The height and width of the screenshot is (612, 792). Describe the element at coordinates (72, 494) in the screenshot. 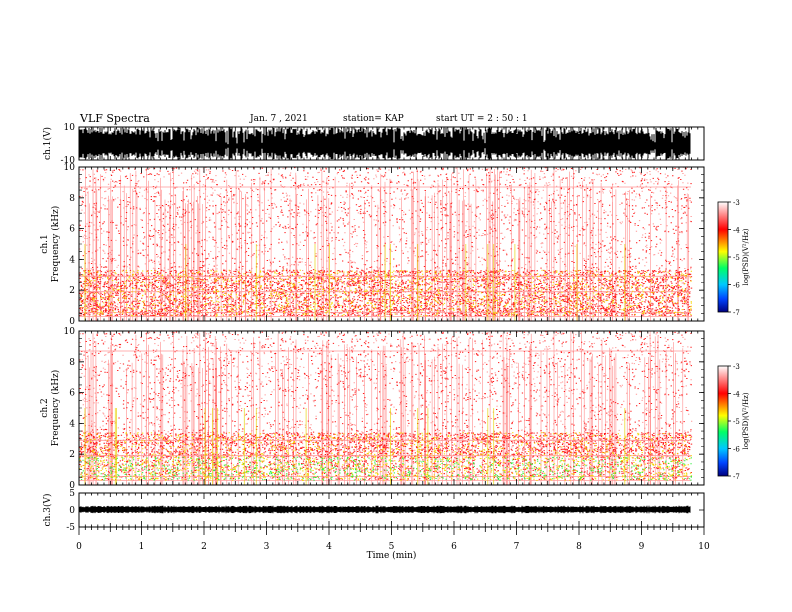

I see `y-tick-label: 5` at that location.